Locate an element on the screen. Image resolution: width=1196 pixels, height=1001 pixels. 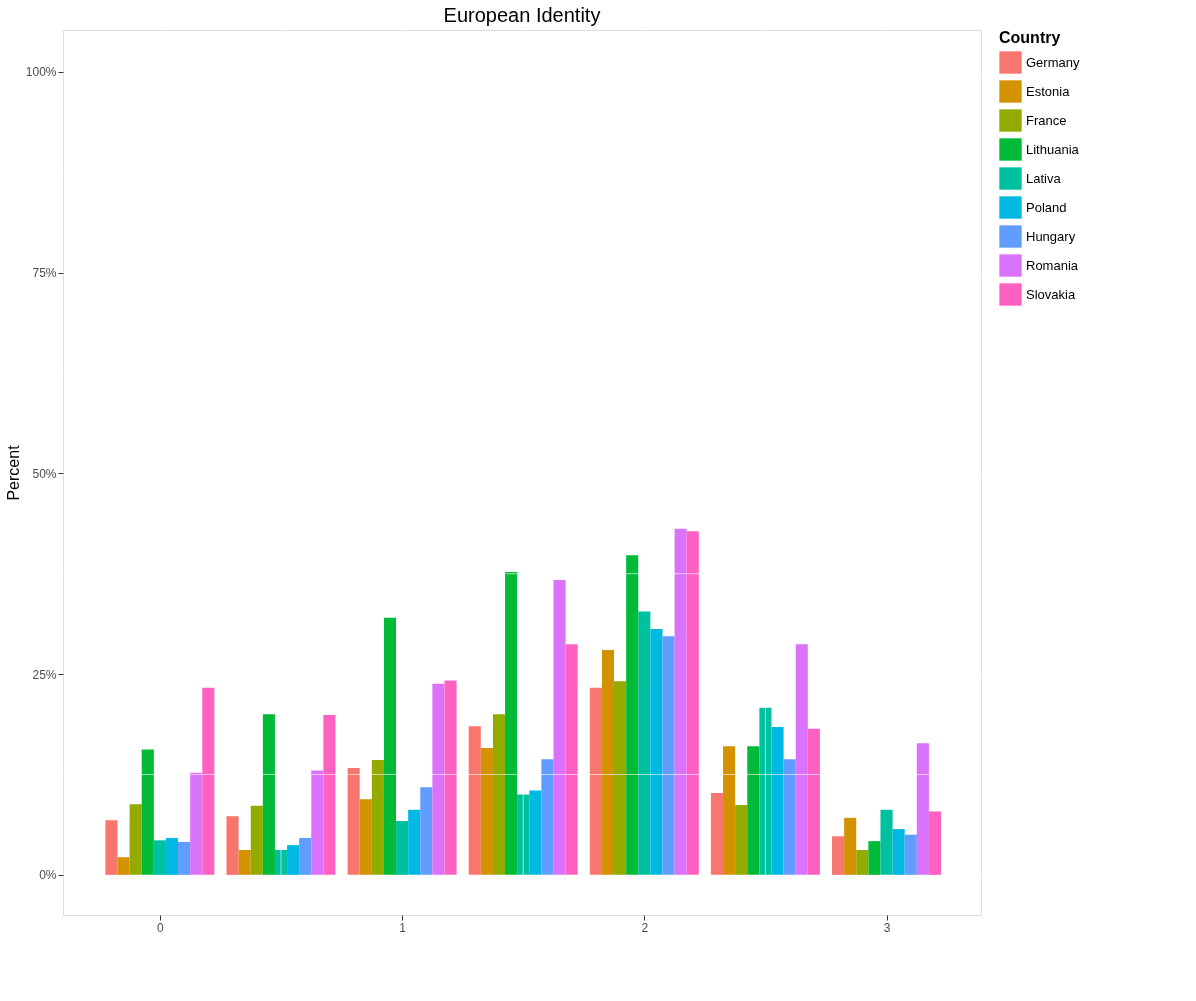
legend-label: Lativa is located at coordinates (1044, 178).